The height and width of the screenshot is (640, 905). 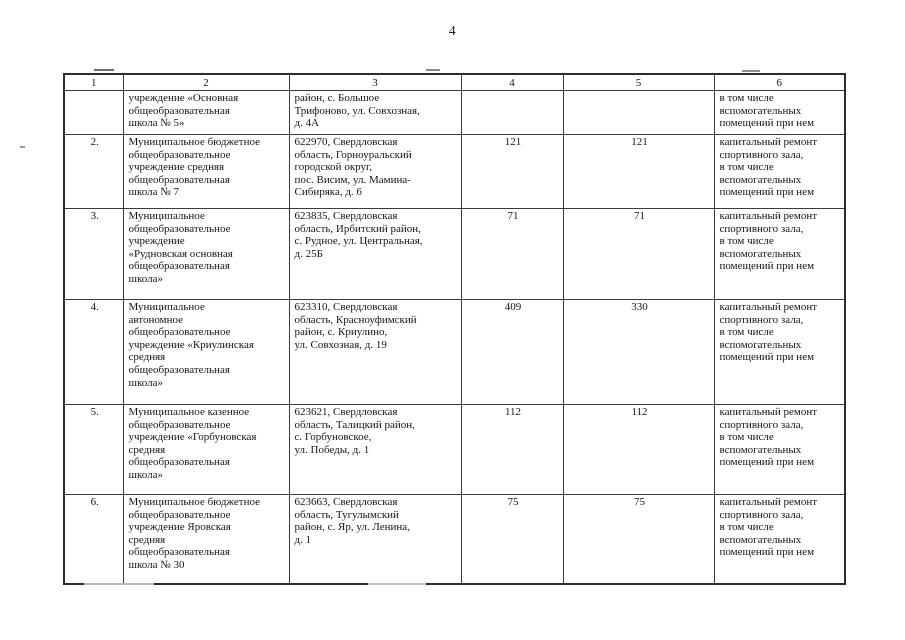 I want to click on header-col-5: 5, so click(x=638, y=82).